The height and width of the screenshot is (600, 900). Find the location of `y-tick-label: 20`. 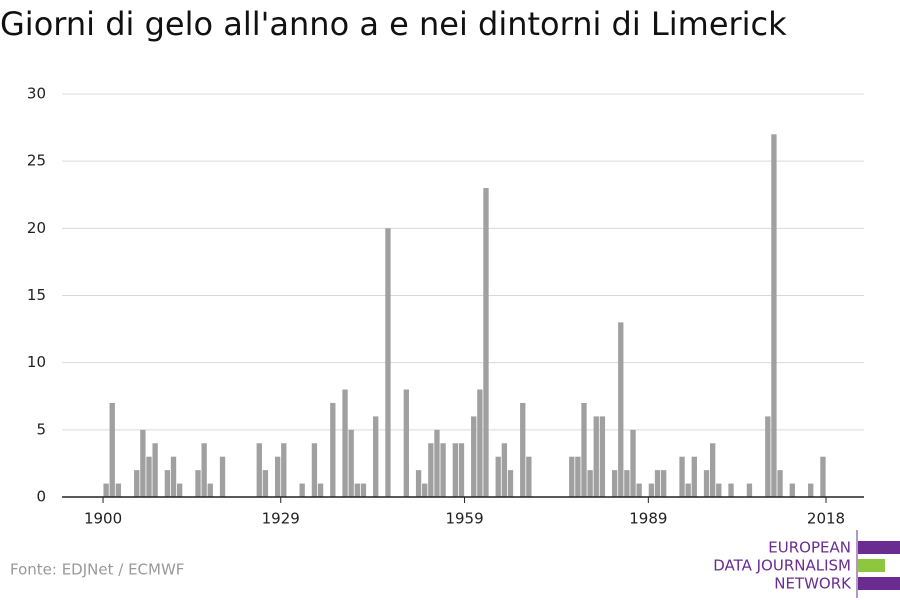

y-tick-label: 20 is located at coordinates (36, 228).